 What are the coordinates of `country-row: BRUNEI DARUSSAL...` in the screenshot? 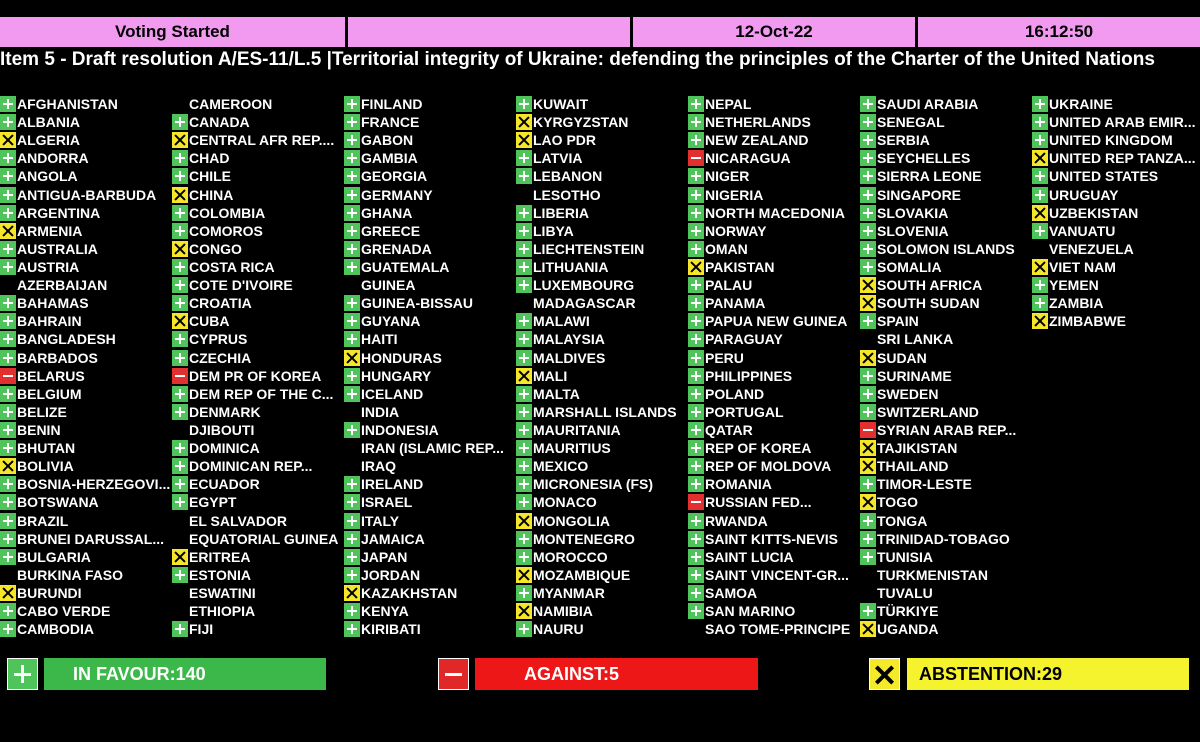 It's located at (86, 539).